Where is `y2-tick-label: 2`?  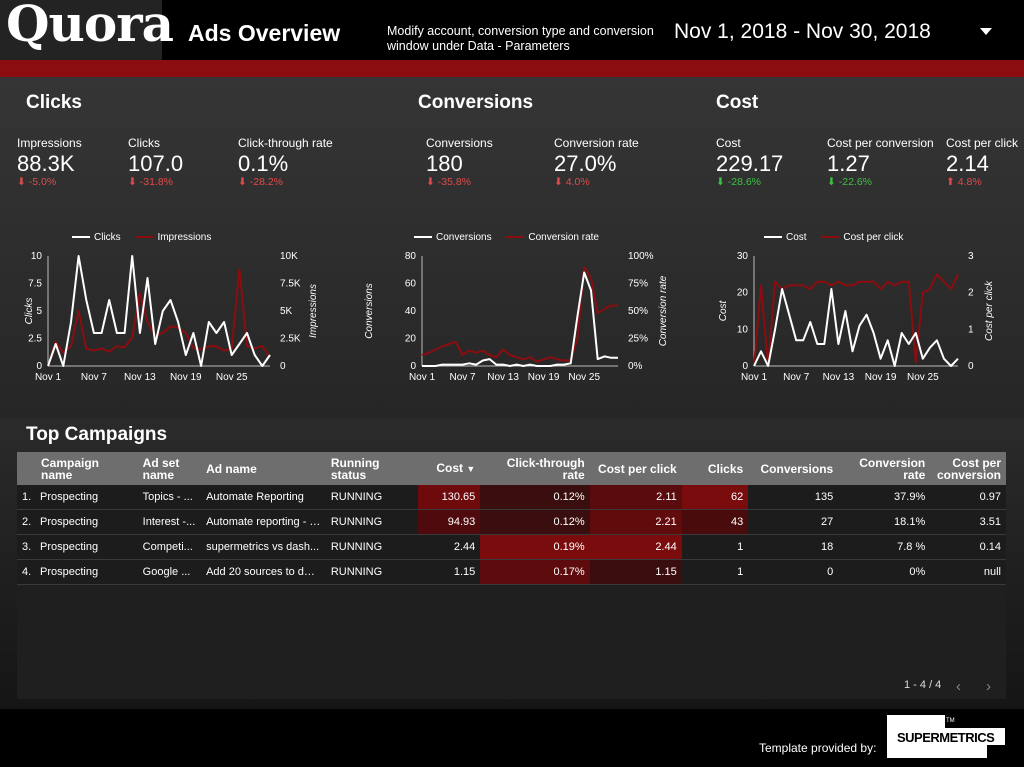
y2-tick-label: 2 is located at coordinates (971, 293).